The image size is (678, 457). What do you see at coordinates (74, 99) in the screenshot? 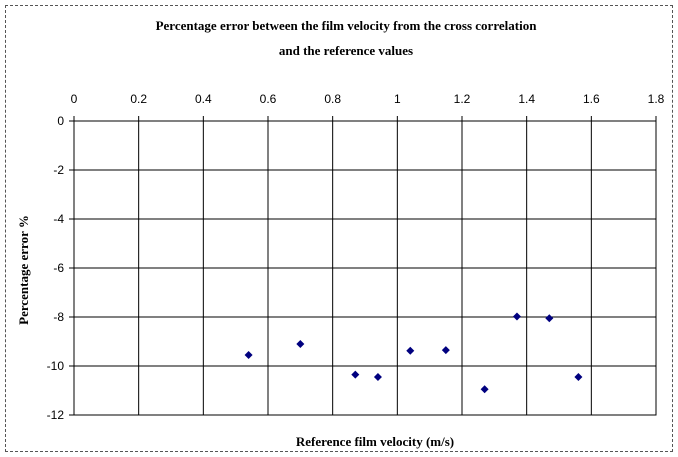
I see `x-tick-label: 0` at bounding box center [74, 99].